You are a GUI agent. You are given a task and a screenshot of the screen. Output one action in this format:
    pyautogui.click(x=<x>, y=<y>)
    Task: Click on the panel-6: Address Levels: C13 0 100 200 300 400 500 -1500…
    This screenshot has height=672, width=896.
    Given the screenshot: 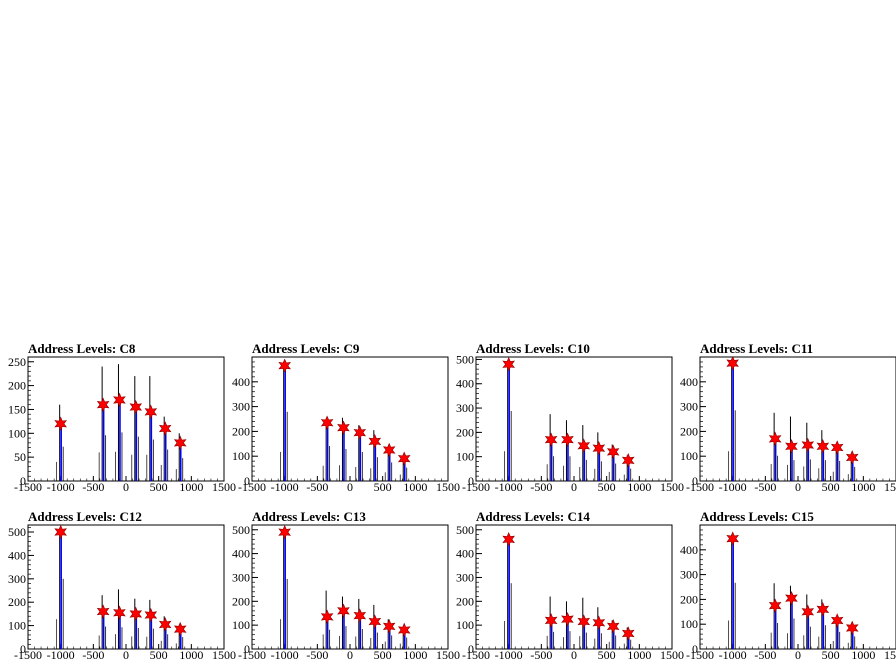 What is the action you would take?
    pyautogui.click(x=346, y=585)
    